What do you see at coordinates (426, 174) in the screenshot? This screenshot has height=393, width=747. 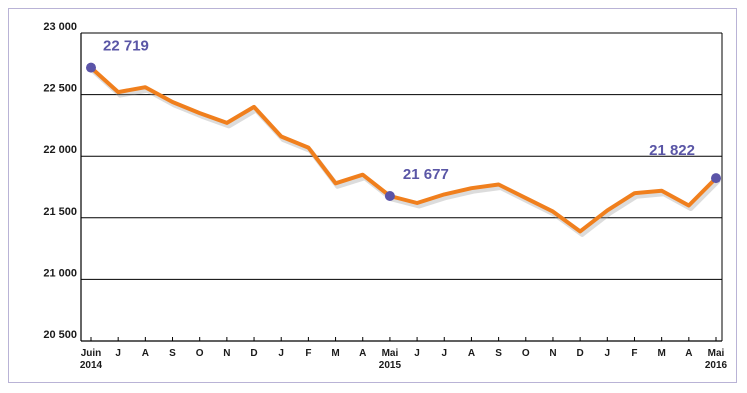 I see `data-label: 21 677` at bounding box center [426, 174].